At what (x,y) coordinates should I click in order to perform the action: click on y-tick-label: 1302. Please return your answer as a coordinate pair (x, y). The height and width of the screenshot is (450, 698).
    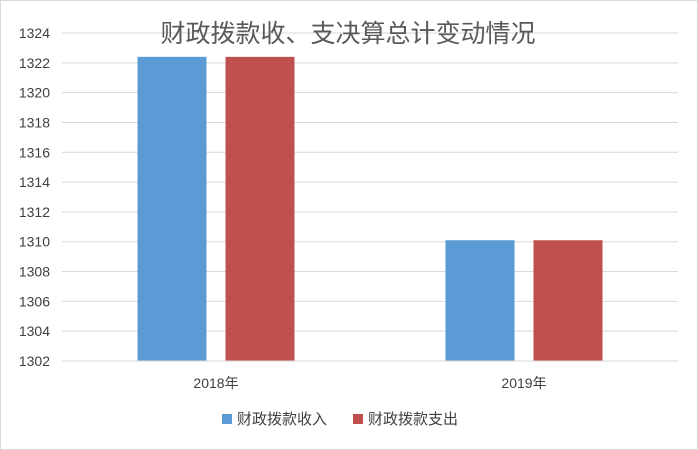
    Looking at the image, I should click on (34, 361).